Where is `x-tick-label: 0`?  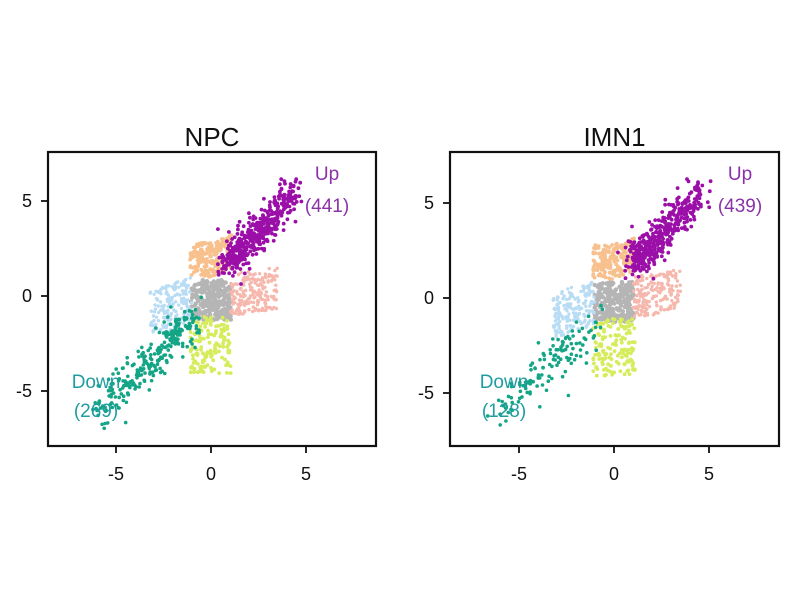
x-tick-label: 0 is located at coordinates (211, 474).